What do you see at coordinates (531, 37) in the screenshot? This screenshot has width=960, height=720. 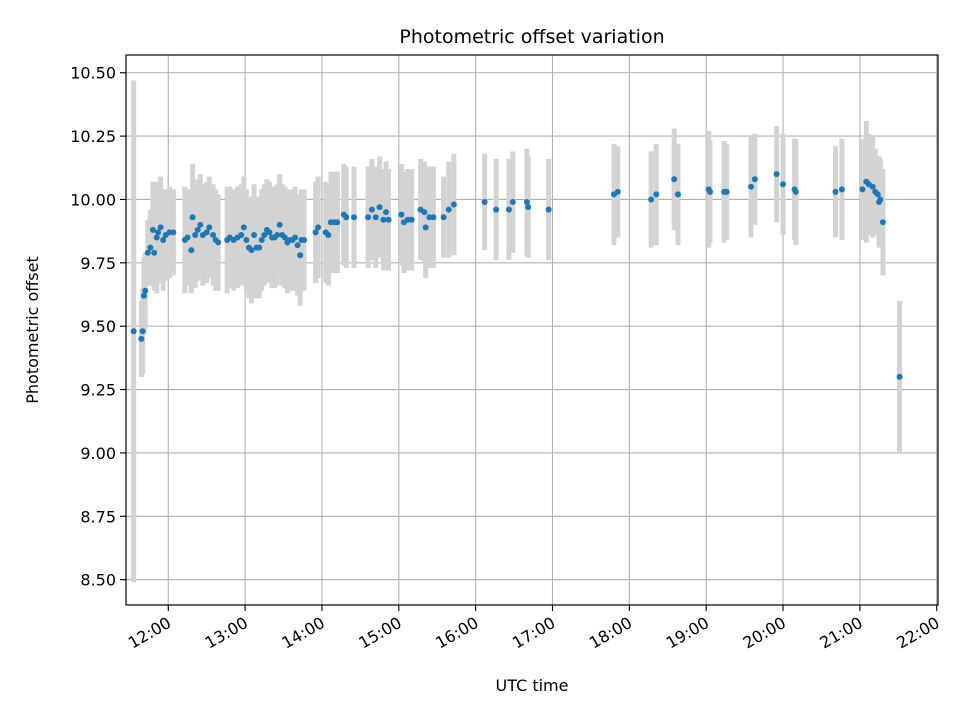 I see `chart-title: Photometric offset variation` at bounding box center [531, 37].